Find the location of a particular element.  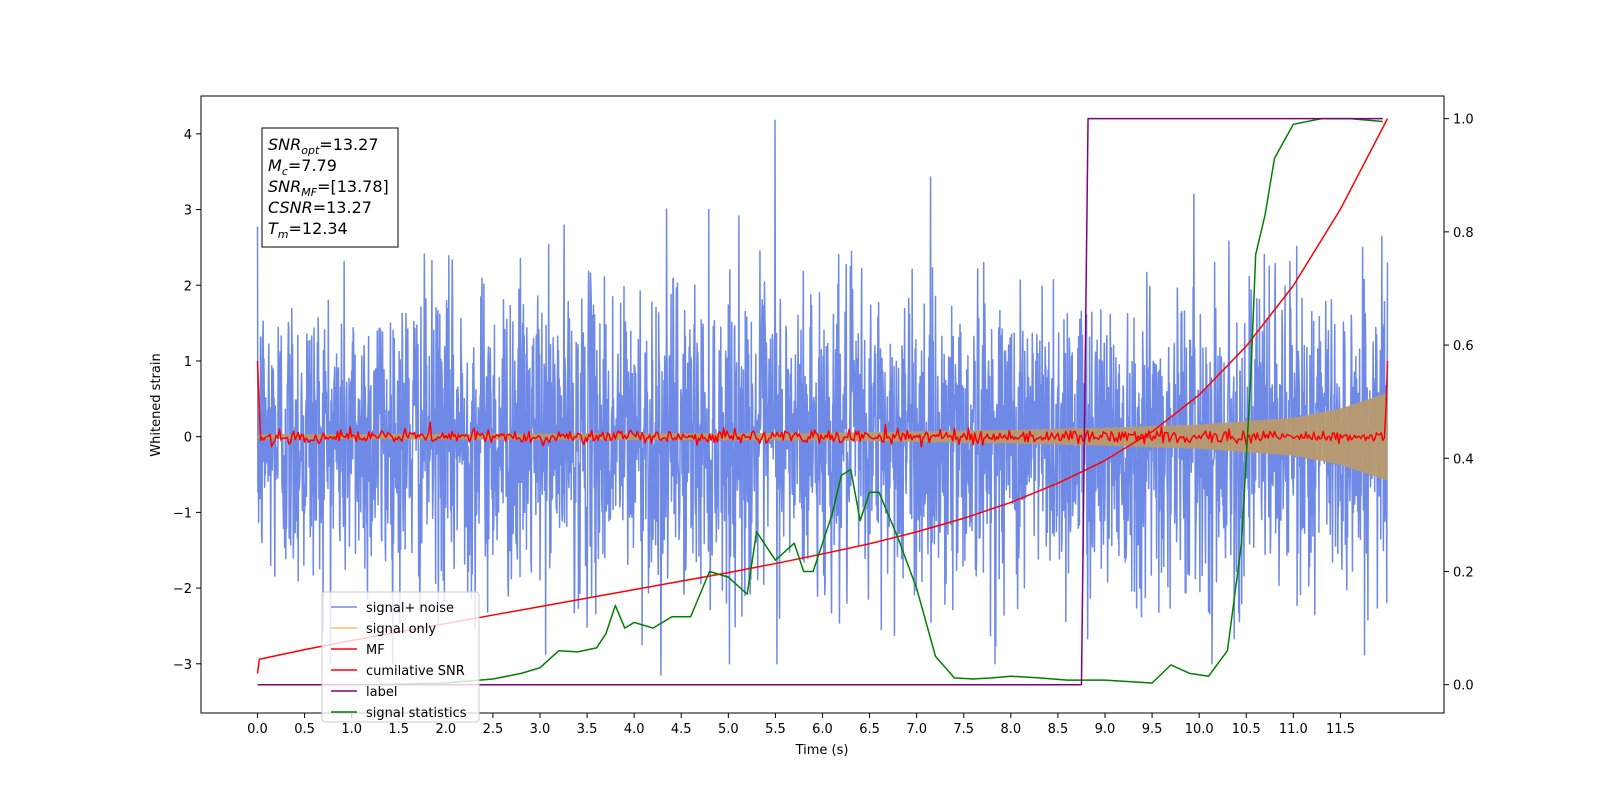

x-tick-label: 9.5 is located at coordinates (1152, 729).